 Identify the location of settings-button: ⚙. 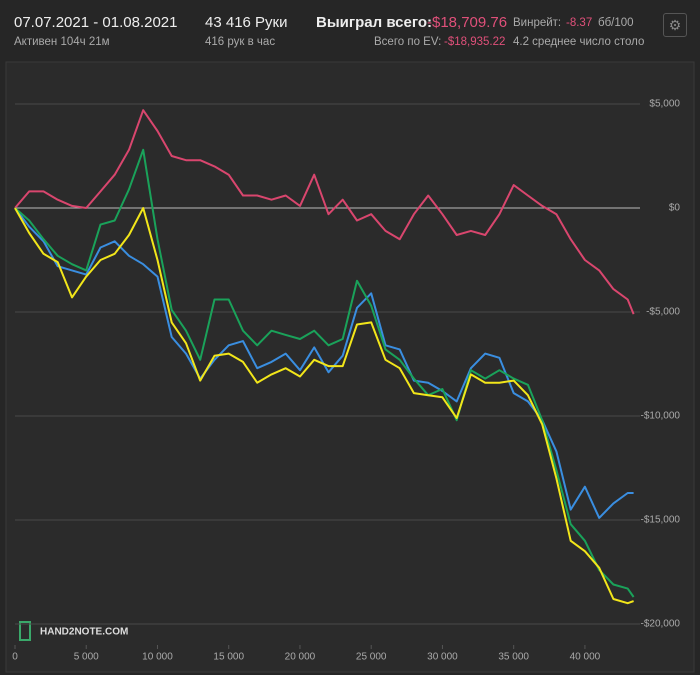
(675, 25).